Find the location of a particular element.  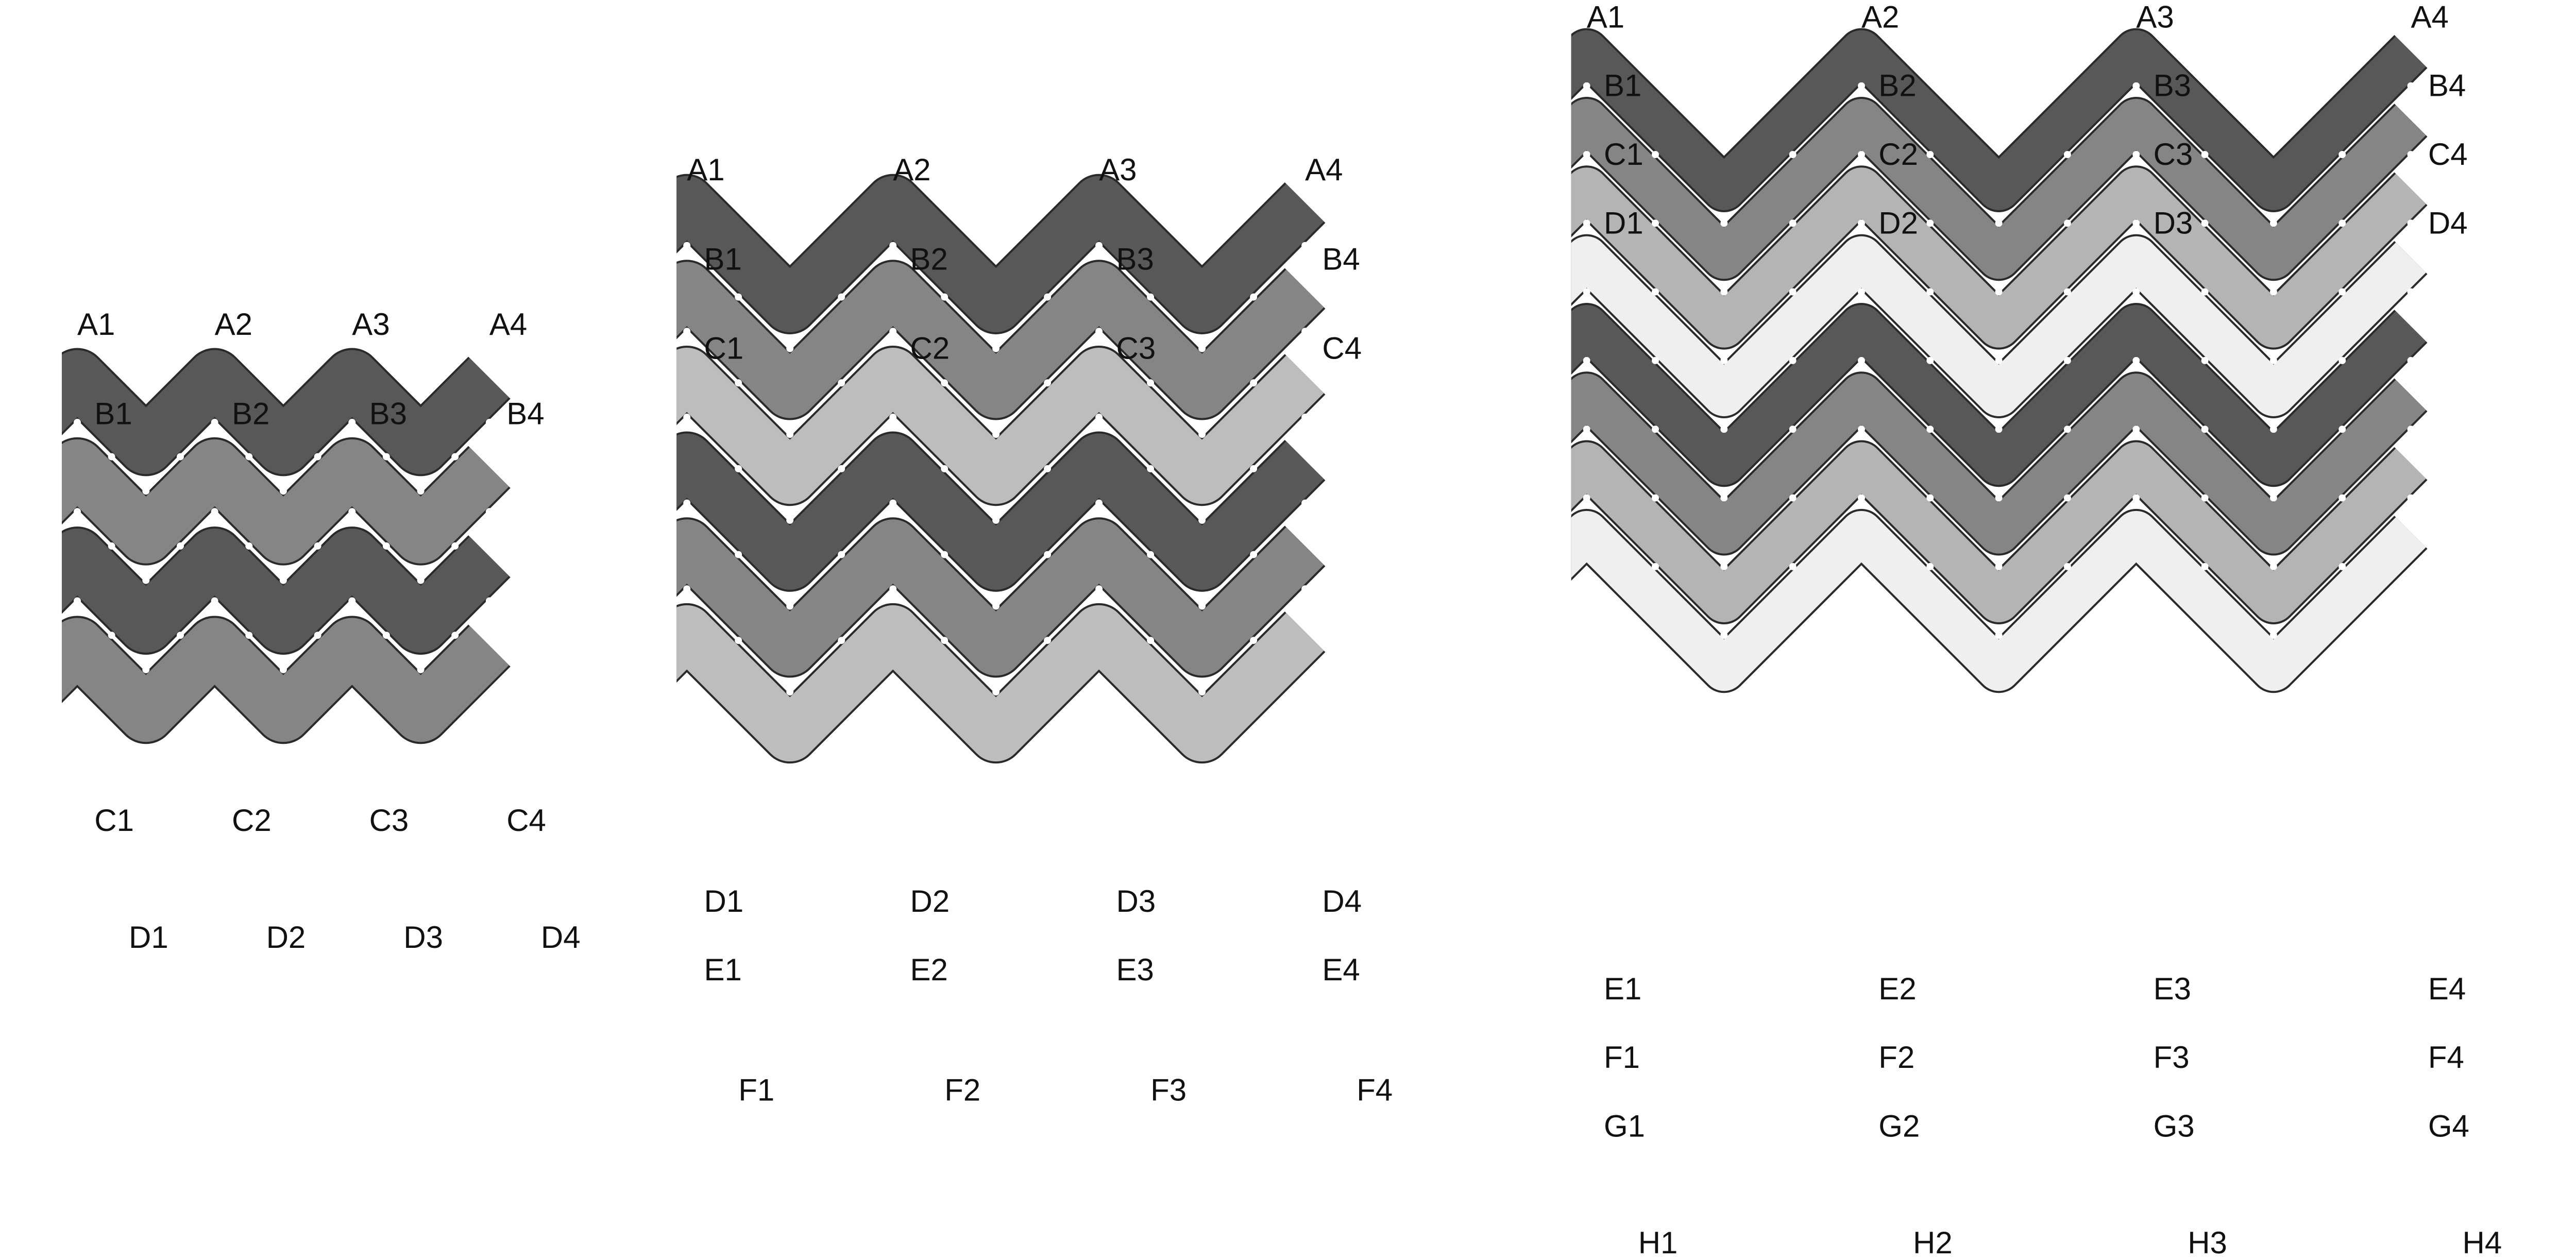

label-row: D4 is located at coordinates (2448, 223).